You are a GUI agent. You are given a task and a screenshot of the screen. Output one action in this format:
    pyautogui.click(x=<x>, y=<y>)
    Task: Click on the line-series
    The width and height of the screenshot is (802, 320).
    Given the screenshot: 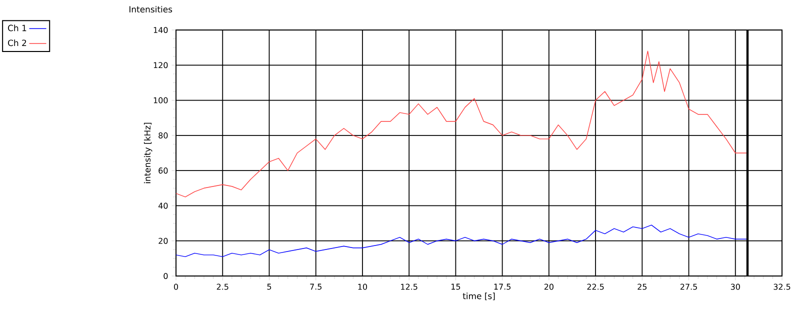 What is the action you would take?
    pyautogui.click(x=461, y=241)
    